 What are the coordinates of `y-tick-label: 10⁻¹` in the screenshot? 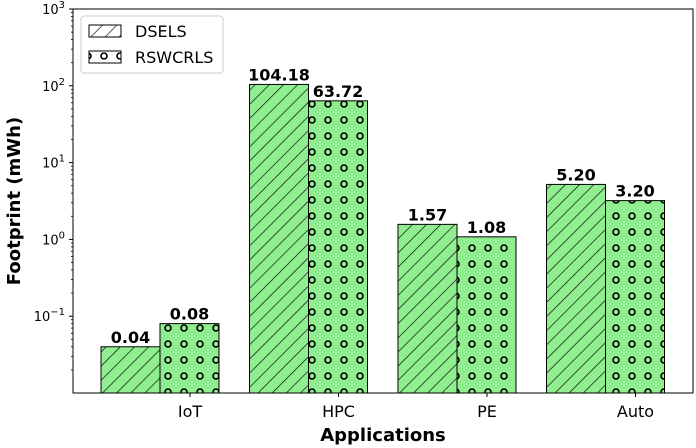 It's located at (49, 316).